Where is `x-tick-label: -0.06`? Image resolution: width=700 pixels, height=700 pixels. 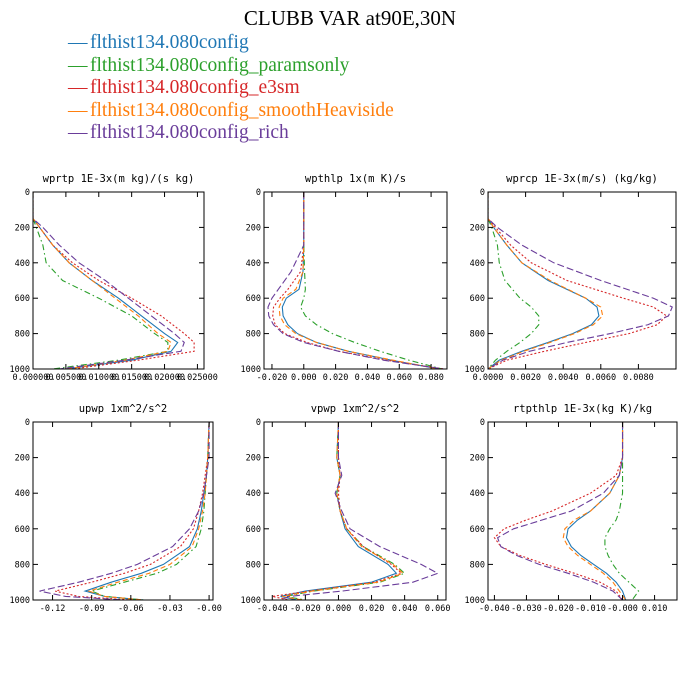 x-tick-label: -0.06 is located at coordinates (131, 609).